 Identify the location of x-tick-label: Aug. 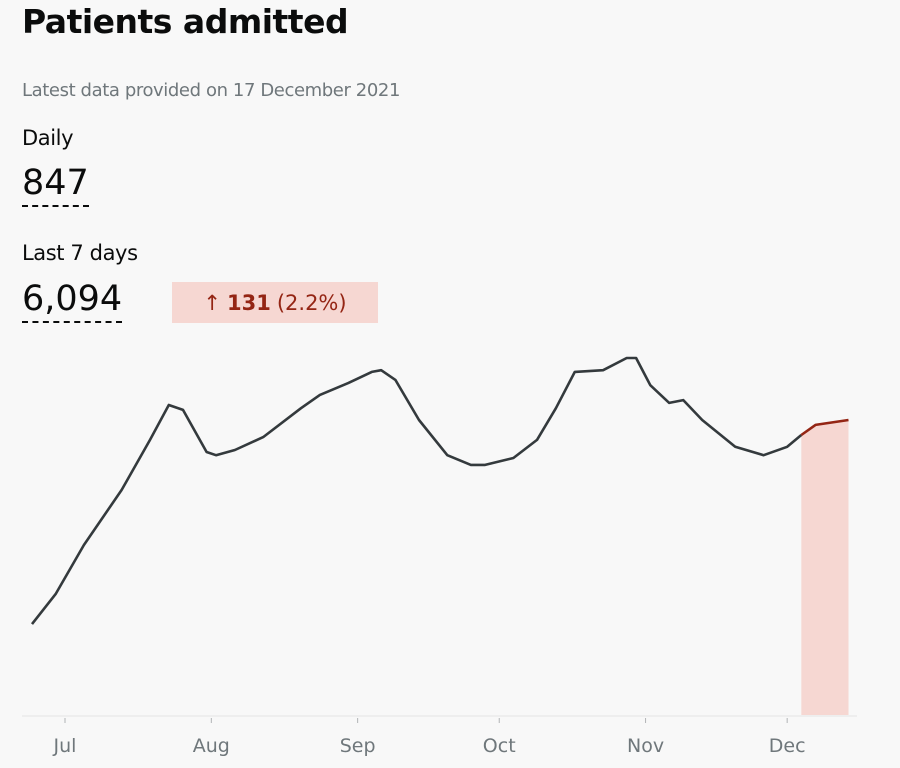
(211, 746).